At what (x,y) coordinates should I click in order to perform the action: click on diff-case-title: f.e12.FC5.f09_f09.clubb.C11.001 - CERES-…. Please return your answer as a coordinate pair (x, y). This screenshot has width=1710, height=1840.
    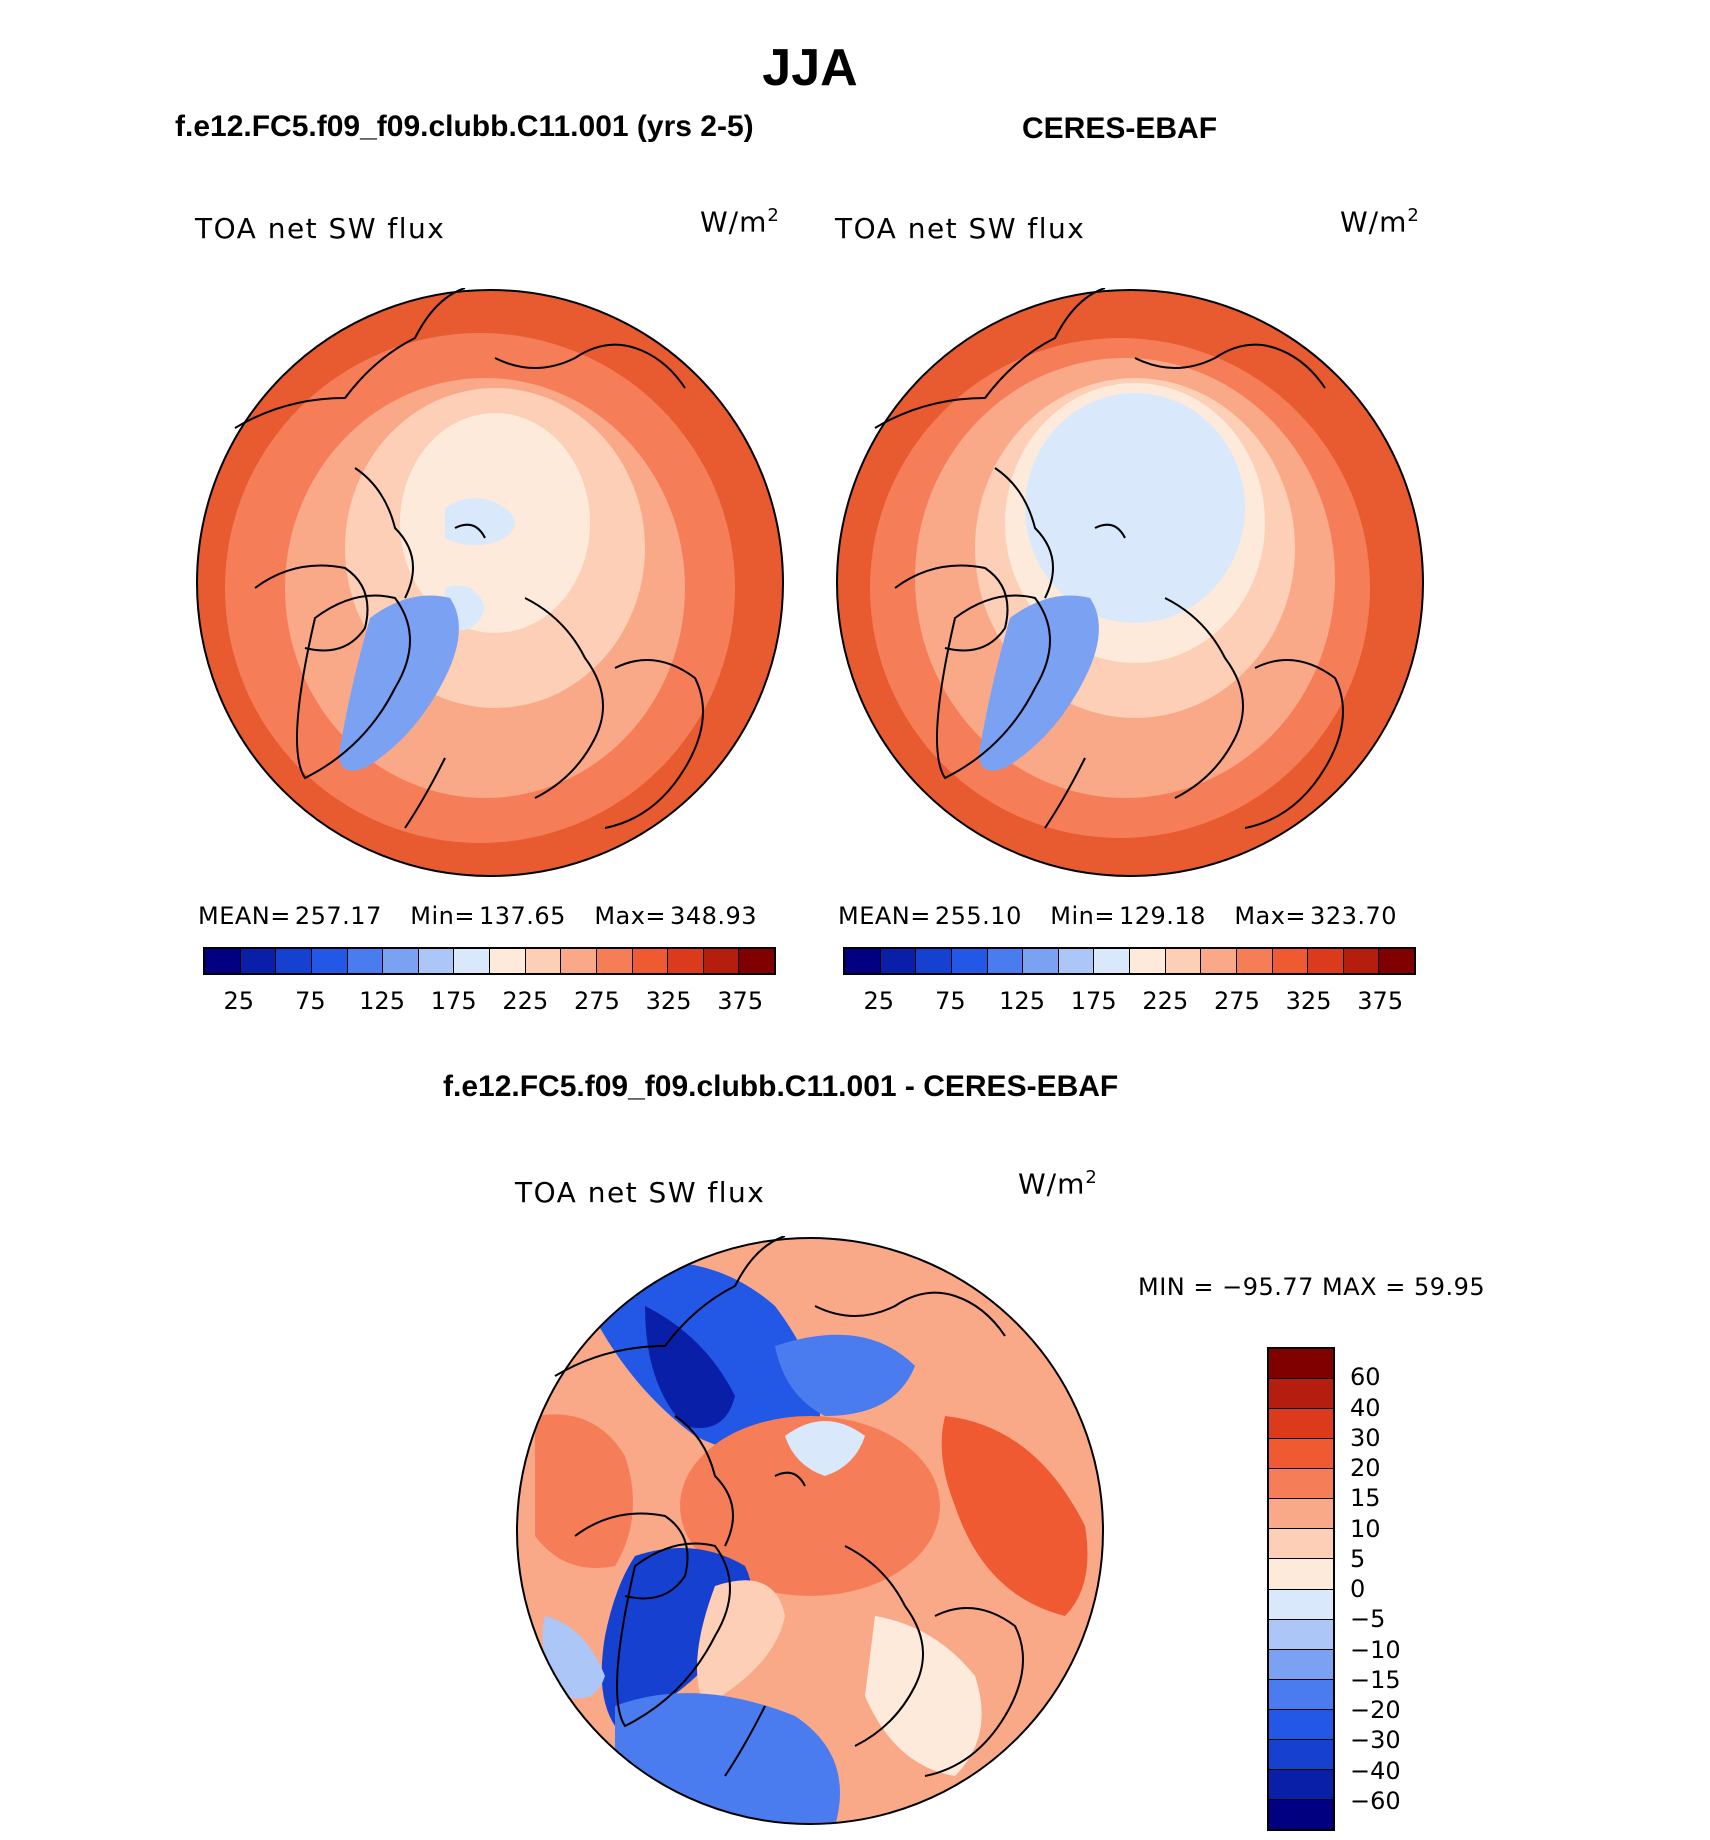
    Looking at the image, I should click on (781, 1086).